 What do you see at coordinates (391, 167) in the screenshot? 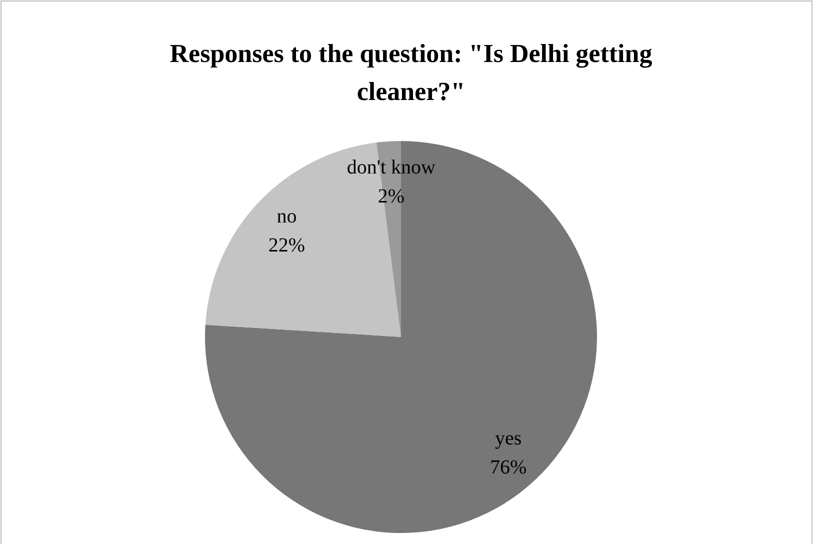
I see `slice-label: don't know` at bounding box center [391, 167].